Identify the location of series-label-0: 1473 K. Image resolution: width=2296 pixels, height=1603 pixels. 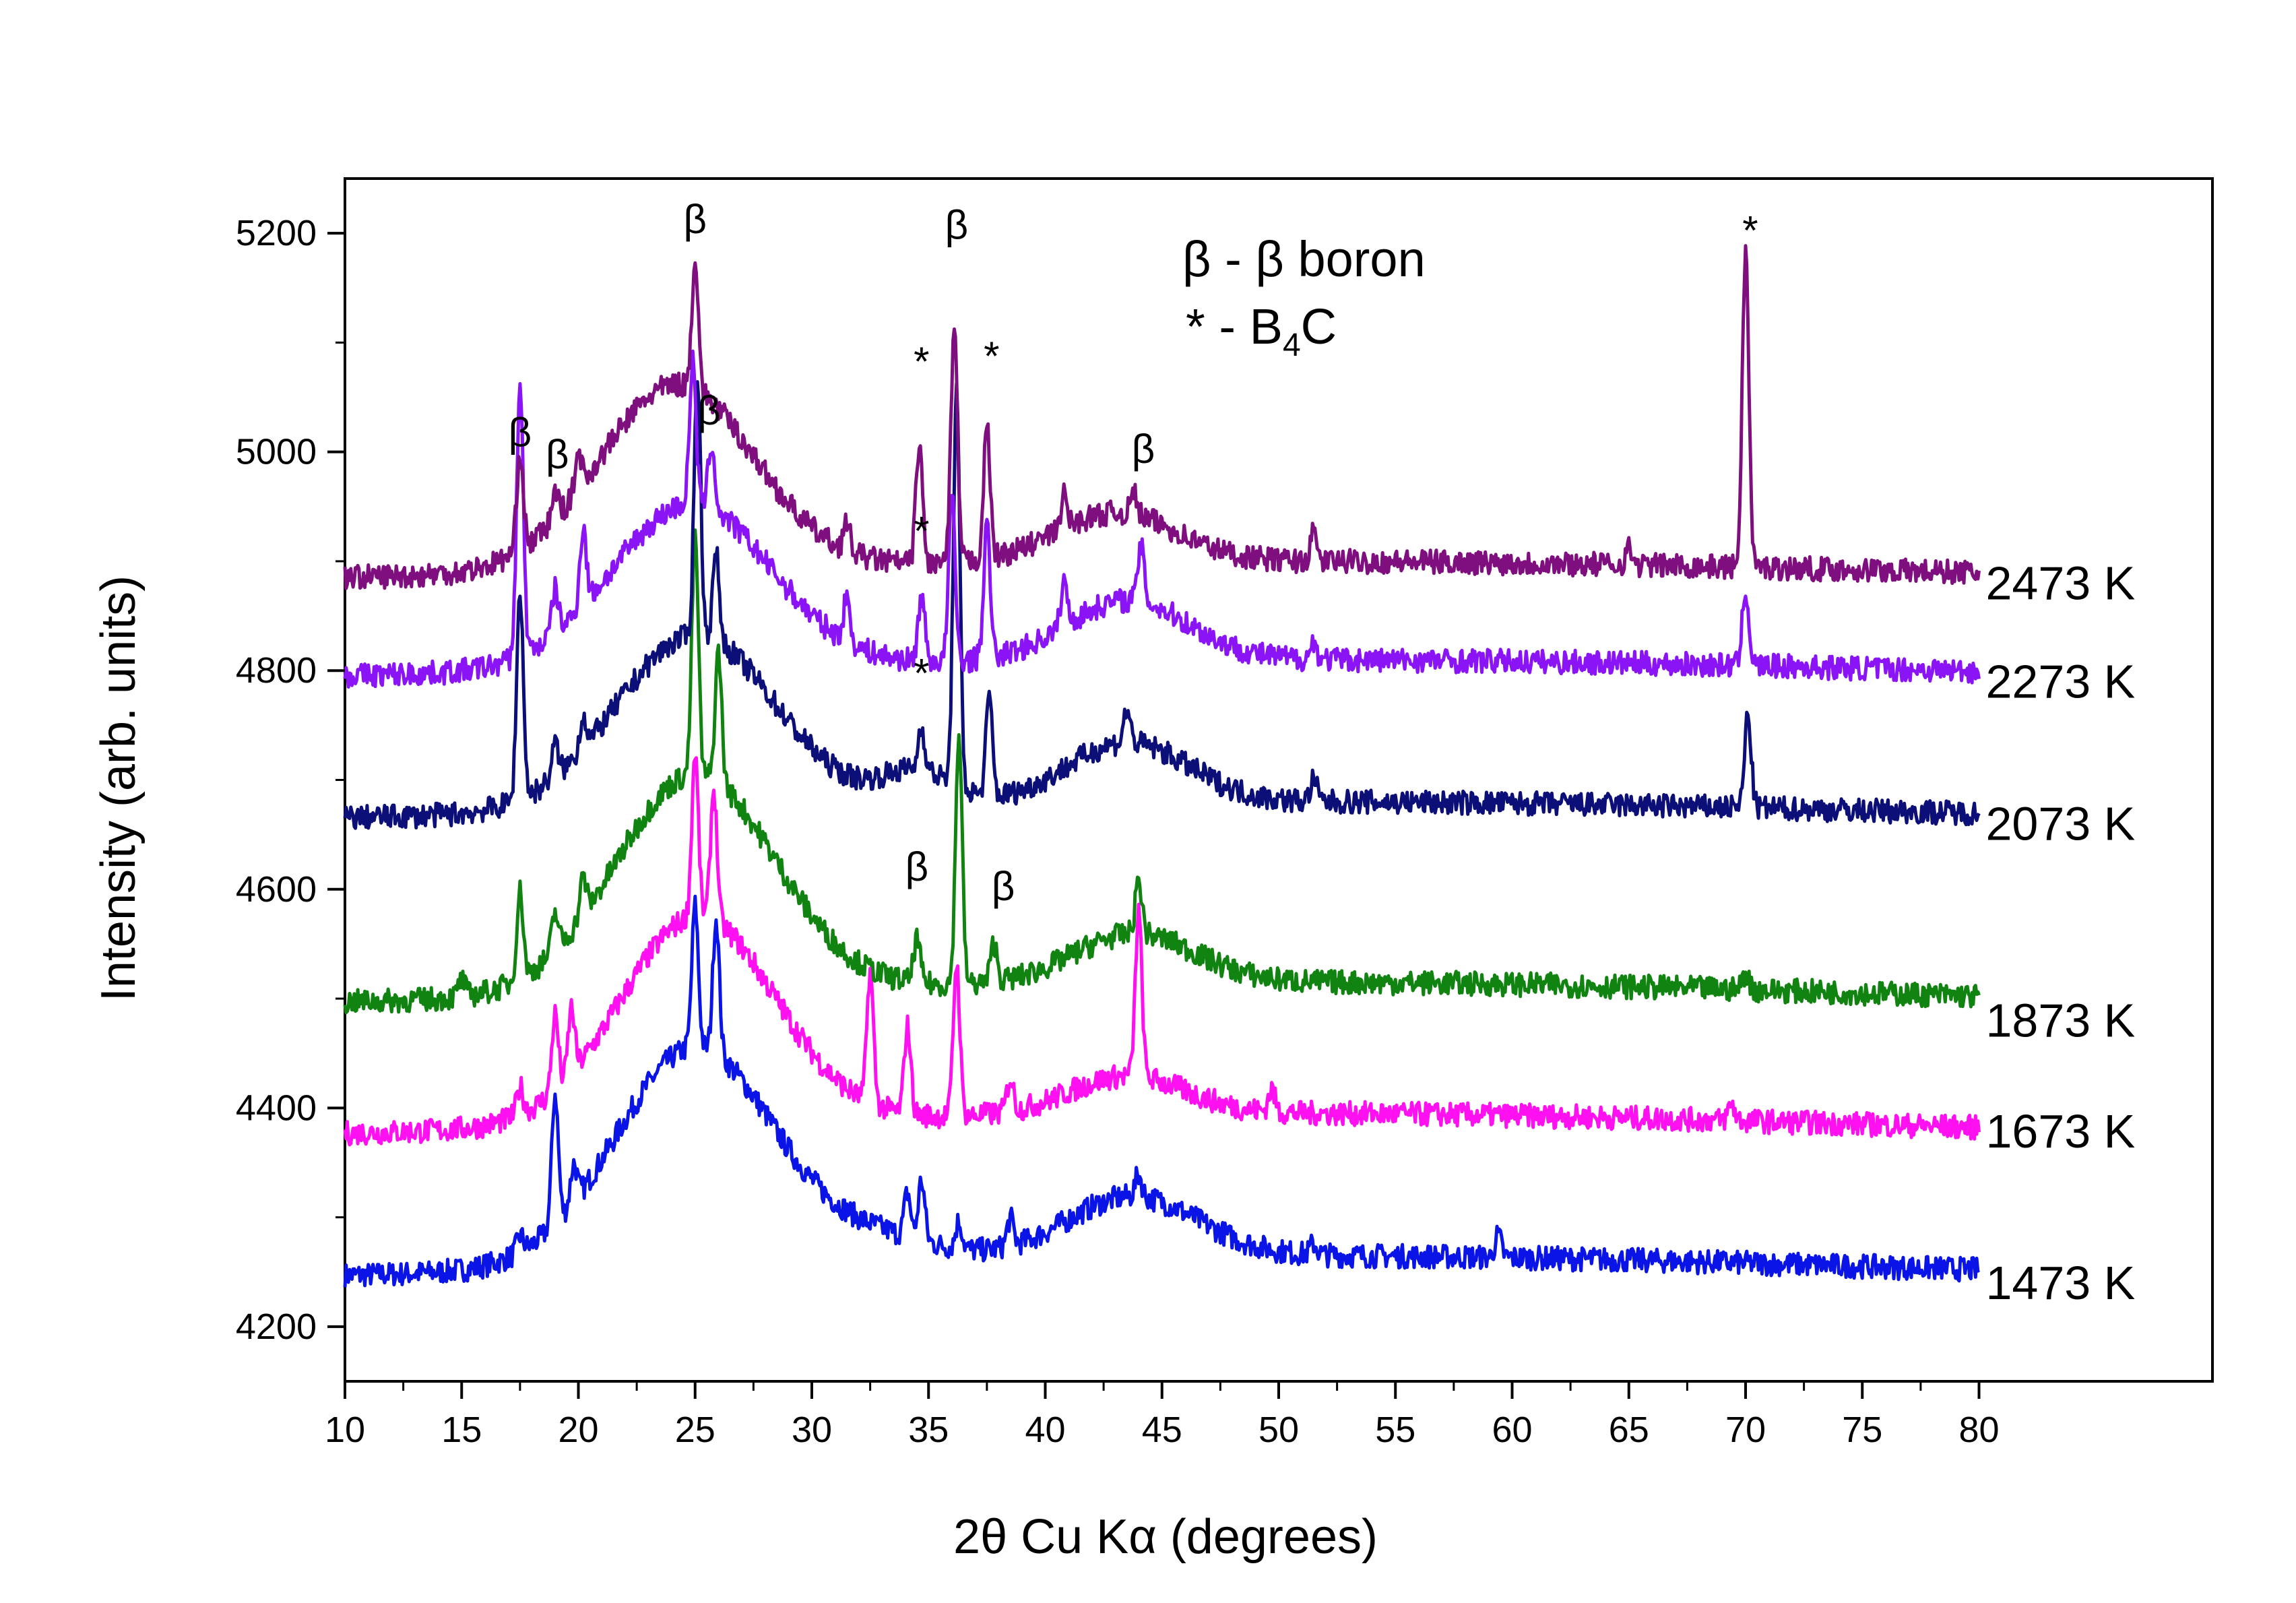
(2061, 1283).